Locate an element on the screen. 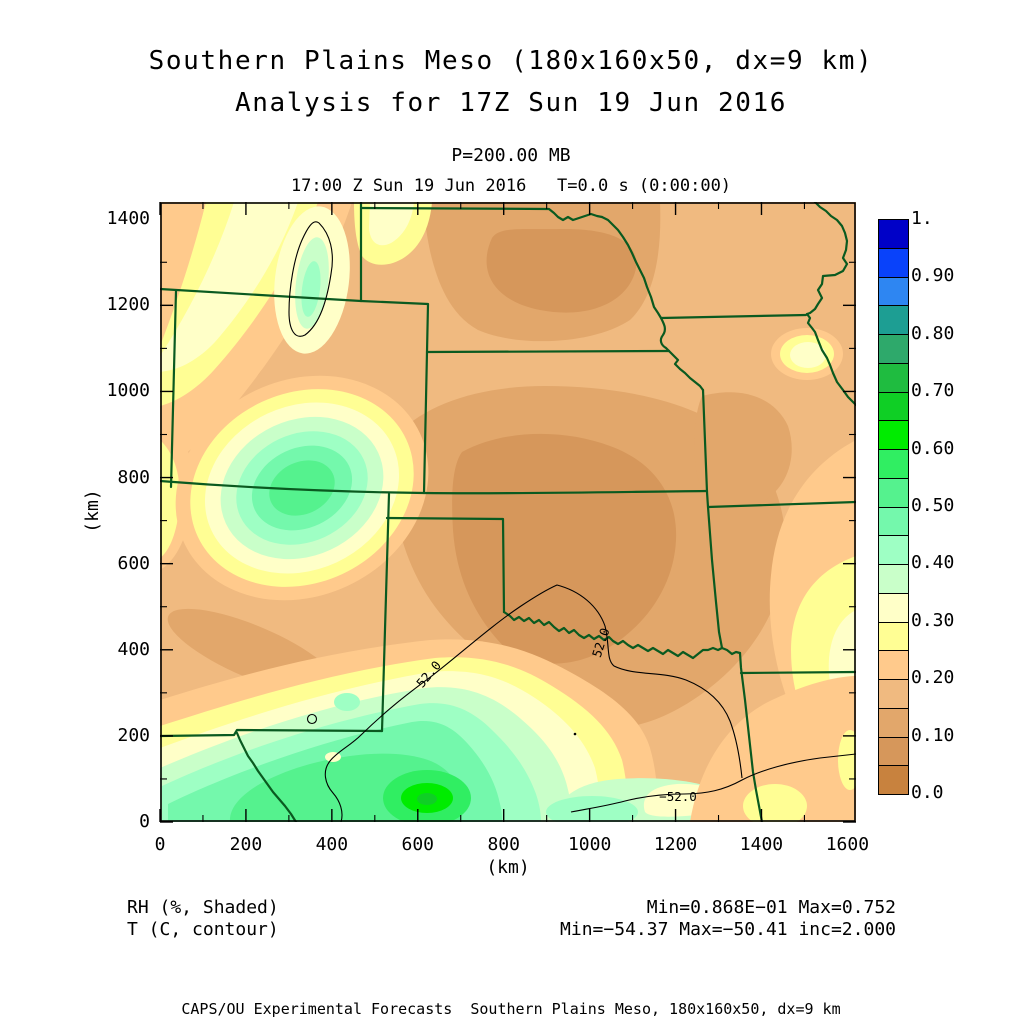  x-tick-label: 1200 is located at coordinates (675, 844).